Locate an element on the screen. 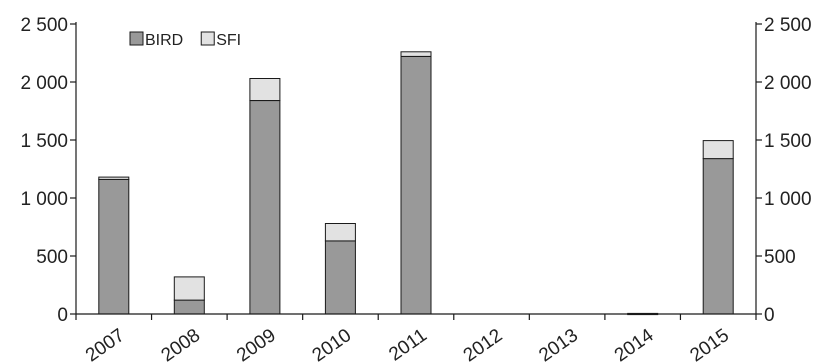  bar-bird-2011 is located at coordinates (416, 185).